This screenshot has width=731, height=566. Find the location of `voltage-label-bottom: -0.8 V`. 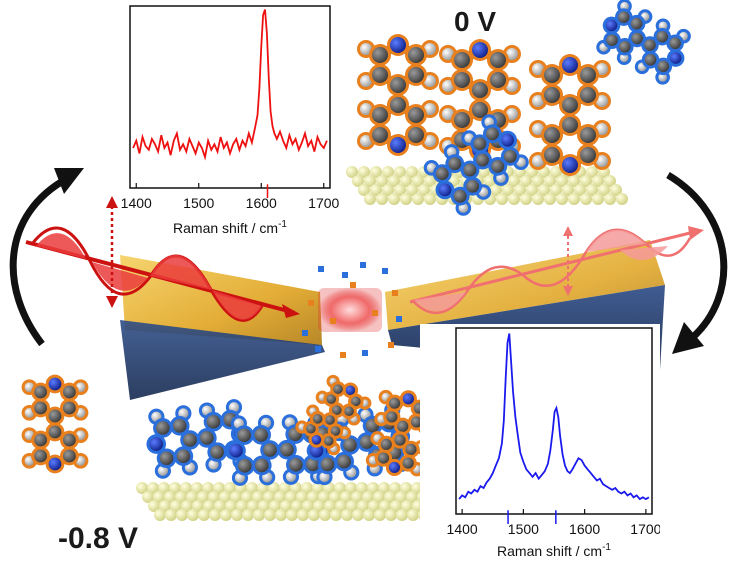

voltage-label-bottom: -0.8 V is located at coordinates (98, 539).